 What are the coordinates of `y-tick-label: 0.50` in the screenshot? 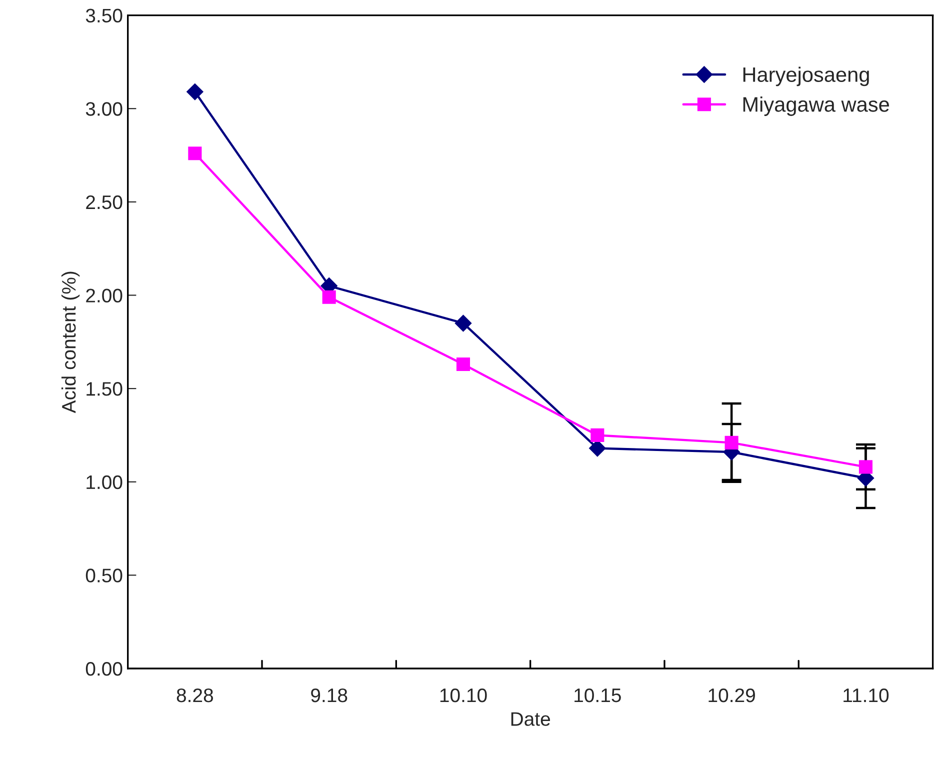 It's located at (104, 575).